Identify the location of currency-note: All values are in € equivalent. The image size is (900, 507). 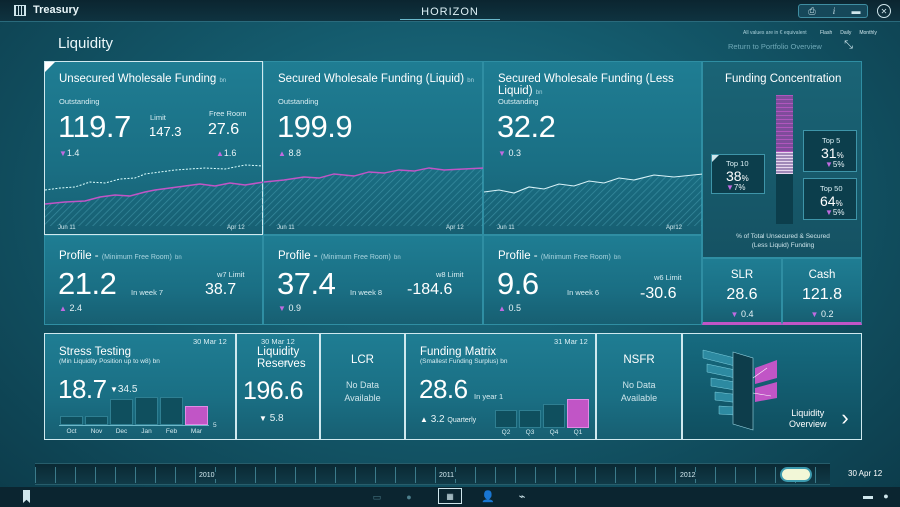
(775, 33).